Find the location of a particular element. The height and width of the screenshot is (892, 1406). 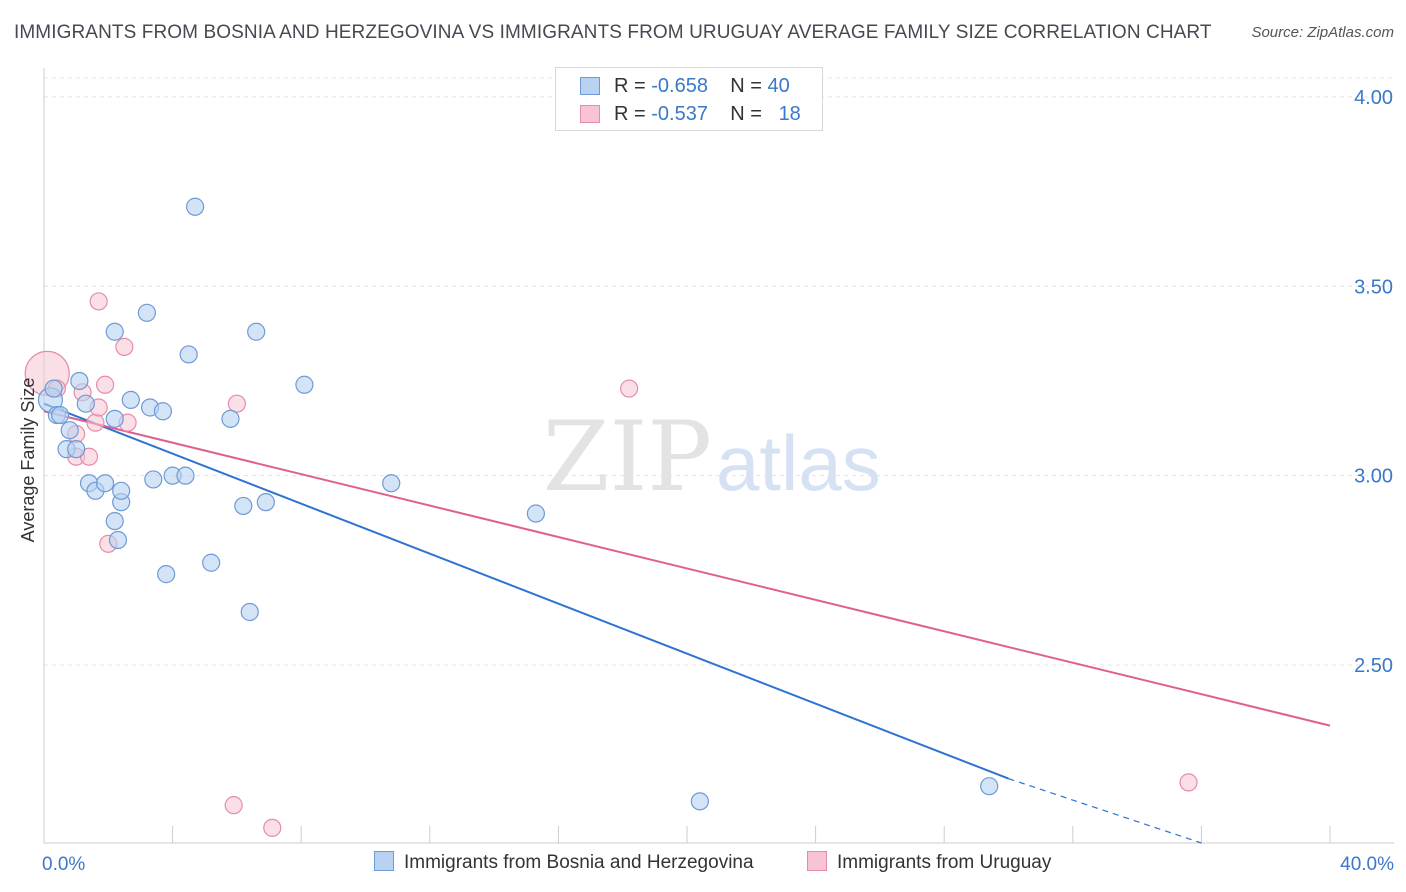

legend-row-bosnia: R = -0.658 N = 40 is located at coordinates (689, 87).